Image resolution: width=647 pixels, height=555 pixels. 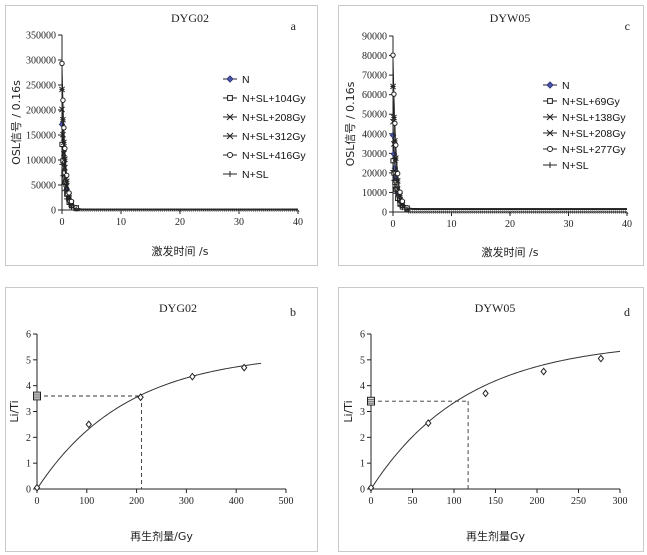 What do you see at coordinates (362, 360) in the screenshot?
I see `y-tick-label: 5` at bounding box center [362, 360].